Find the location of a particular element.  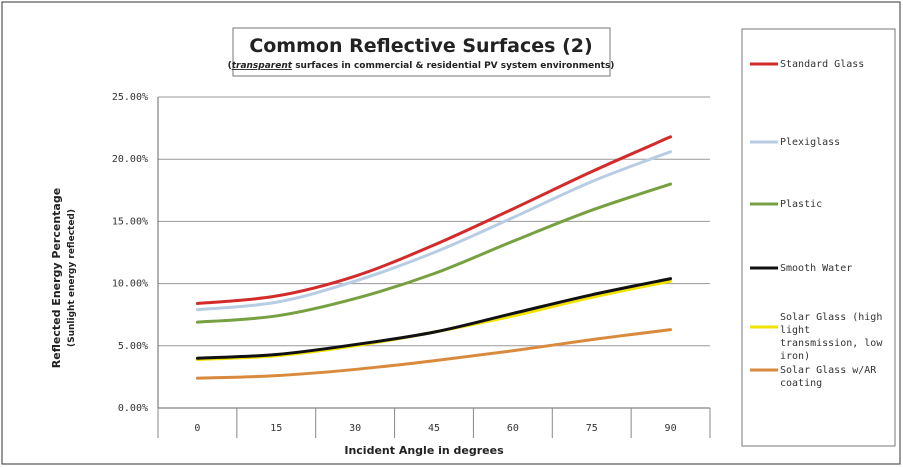

x-tick-label: 0 is located at coordinates (197, 428).